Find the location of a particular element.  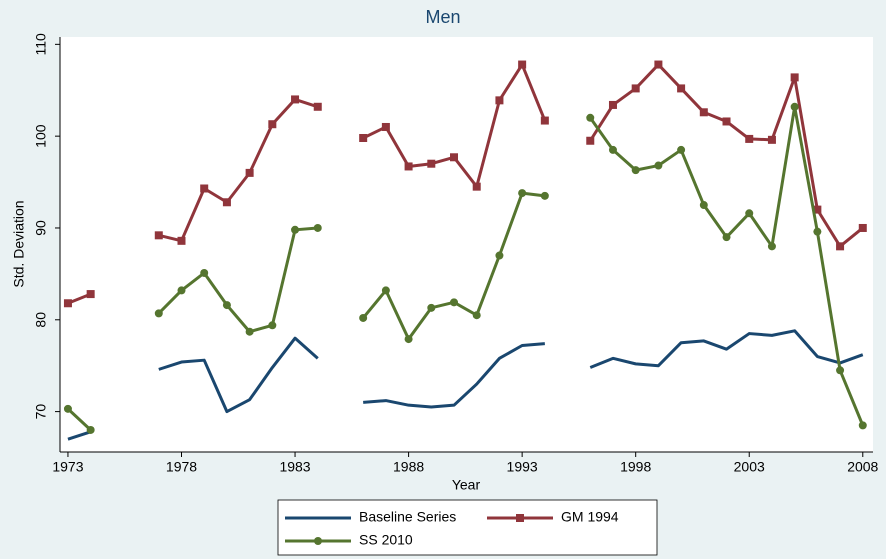

x-tick-label: 2008 is located at coordinates (862, 467).